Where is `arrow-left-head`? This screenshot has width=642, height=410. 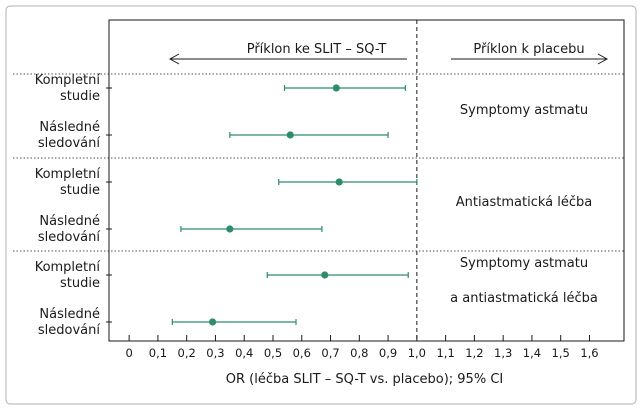
arrow-left-head is located at coordinates (174, 59).